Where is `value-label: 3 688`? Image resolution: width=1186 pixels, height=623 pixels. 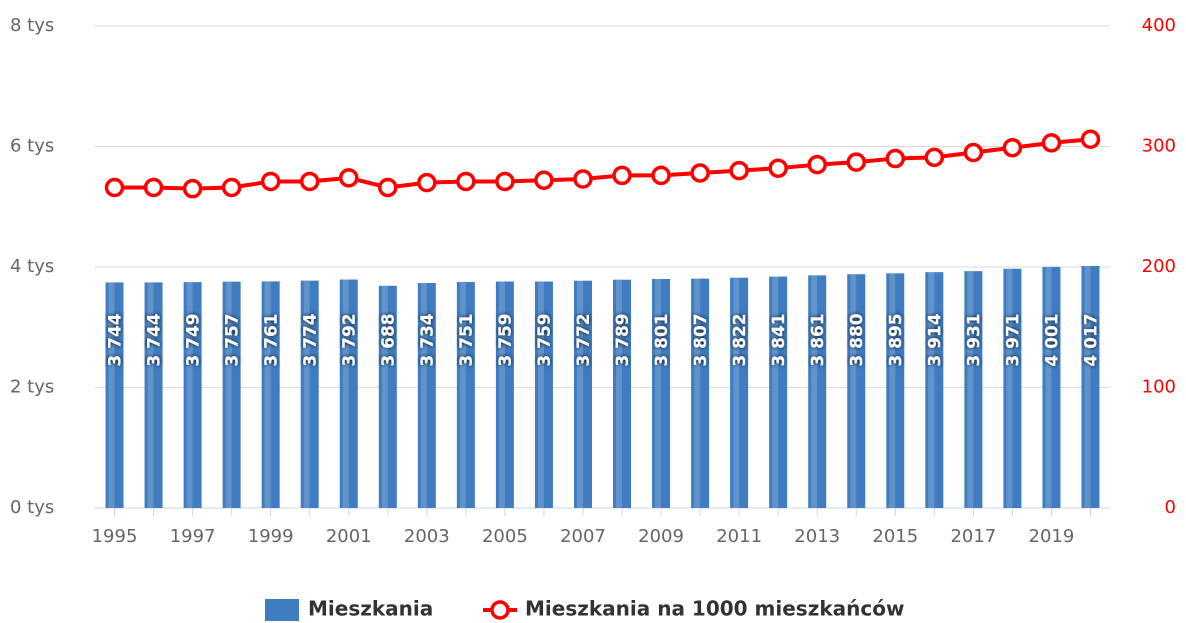 value-label: 3 688 is located at coordinates (389, 339).